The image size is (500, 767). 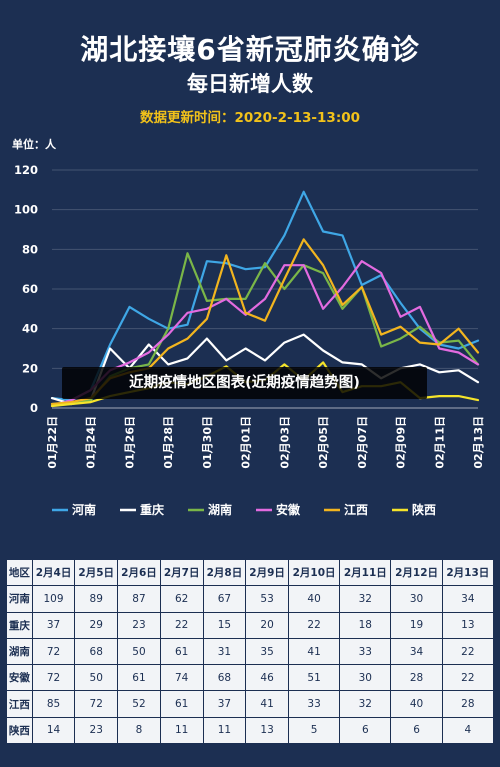 What do you see at coordinates (181, 678) in the screenshot?
I see `table-cell: 74` at bounding box center [181, 678].